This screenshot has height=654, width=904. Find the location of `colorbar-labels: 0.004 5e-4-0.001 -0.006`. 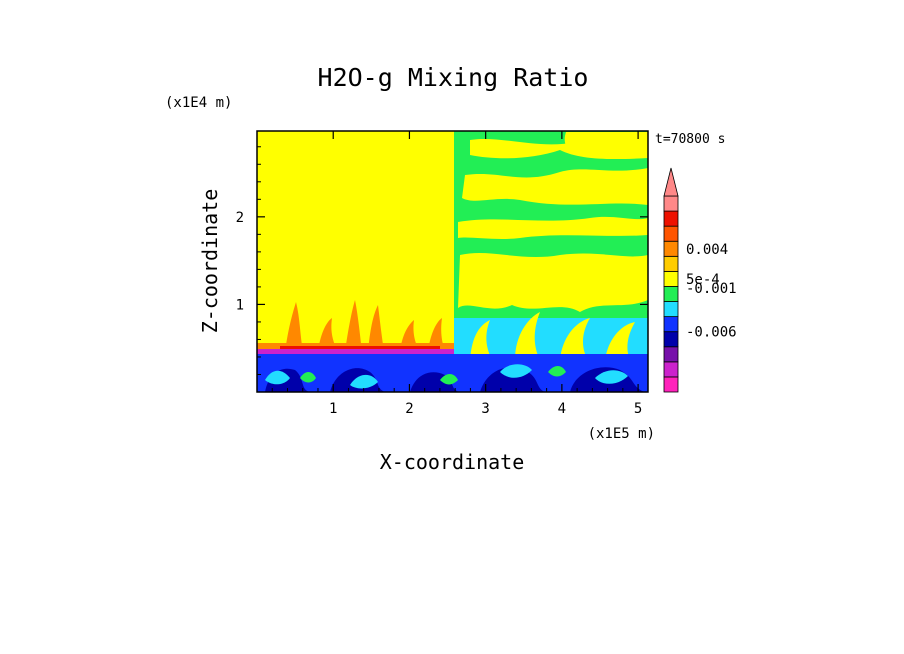

colorbar-labels: 0.004 5e-4-0.001 -0.006 is located at coordinates (711, 291).